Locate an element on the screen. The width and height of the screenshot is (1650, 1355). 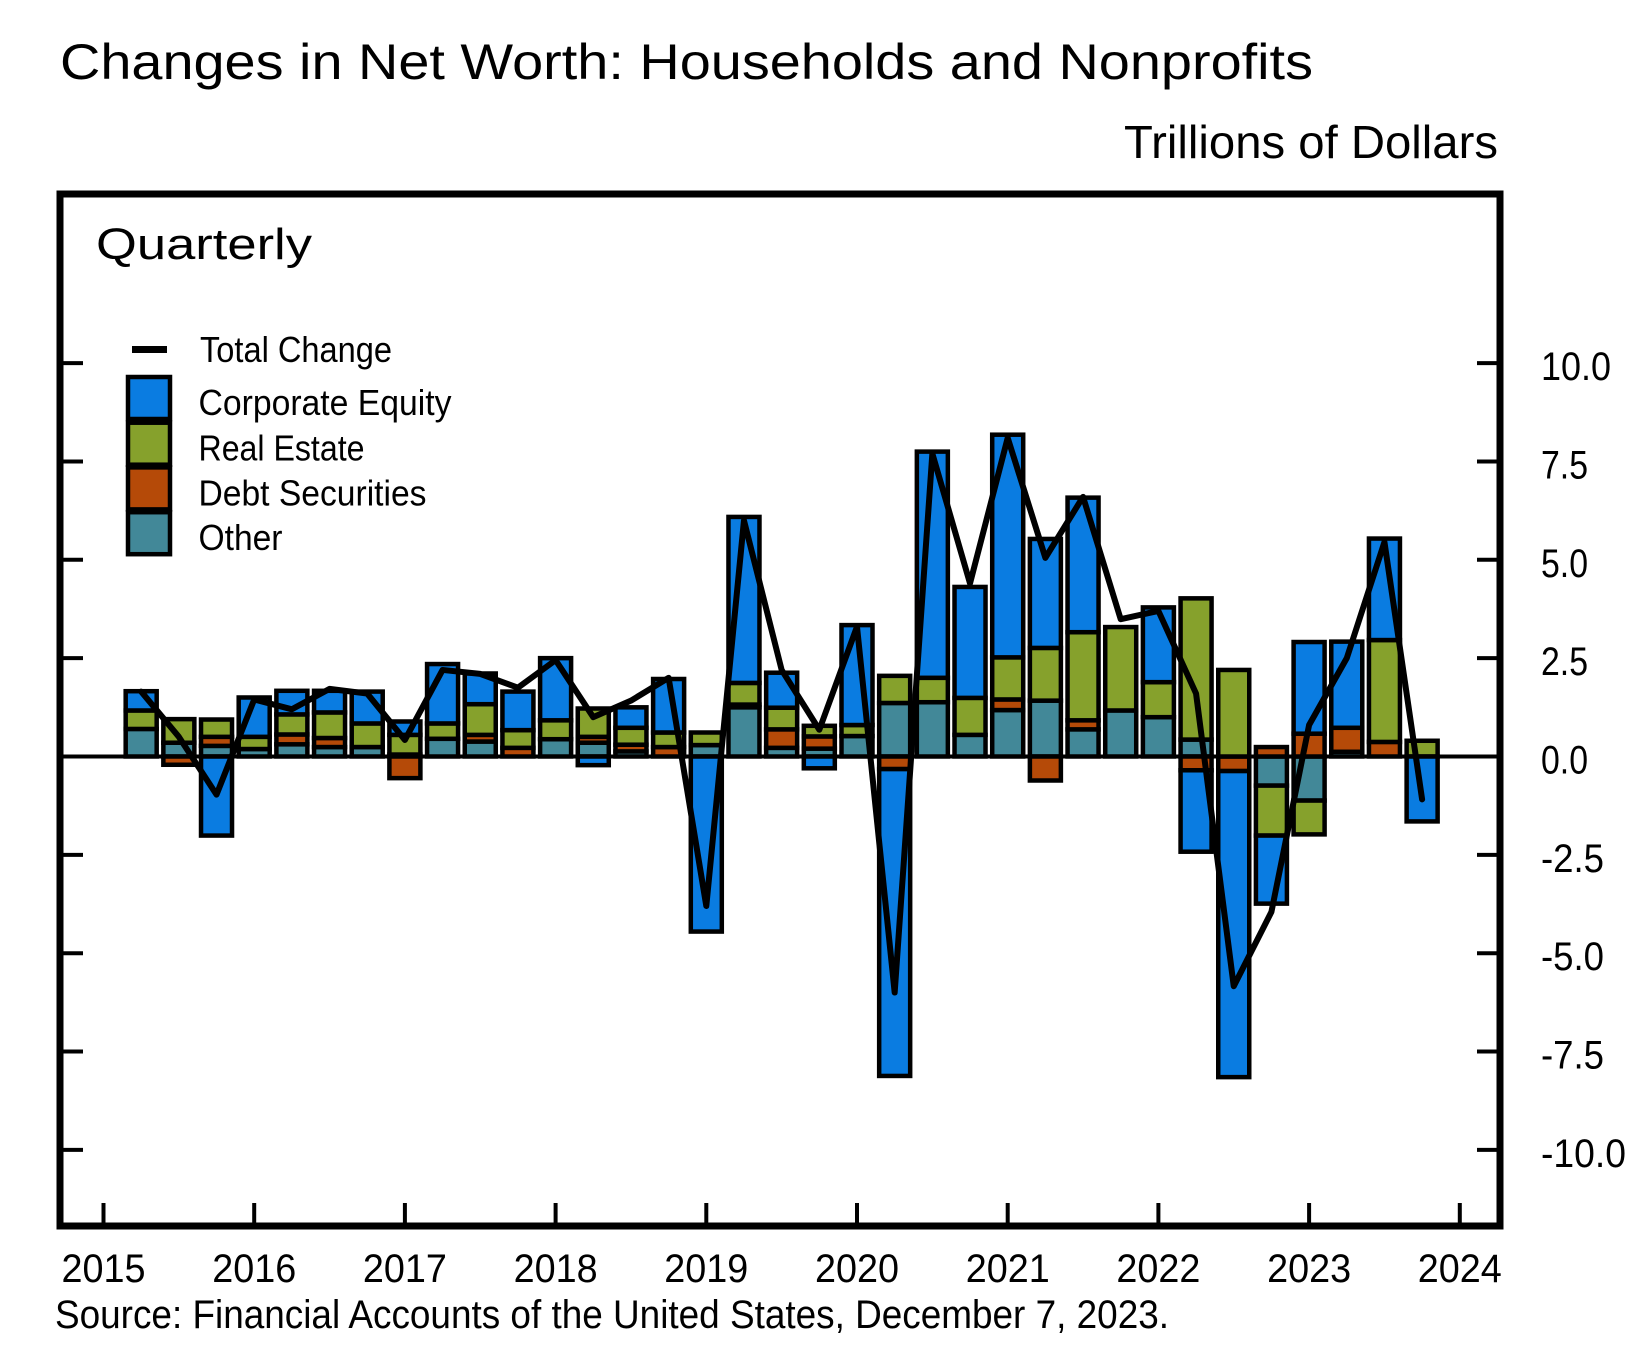
svg-text: 2022 is located at coordinates (1158, 1269).